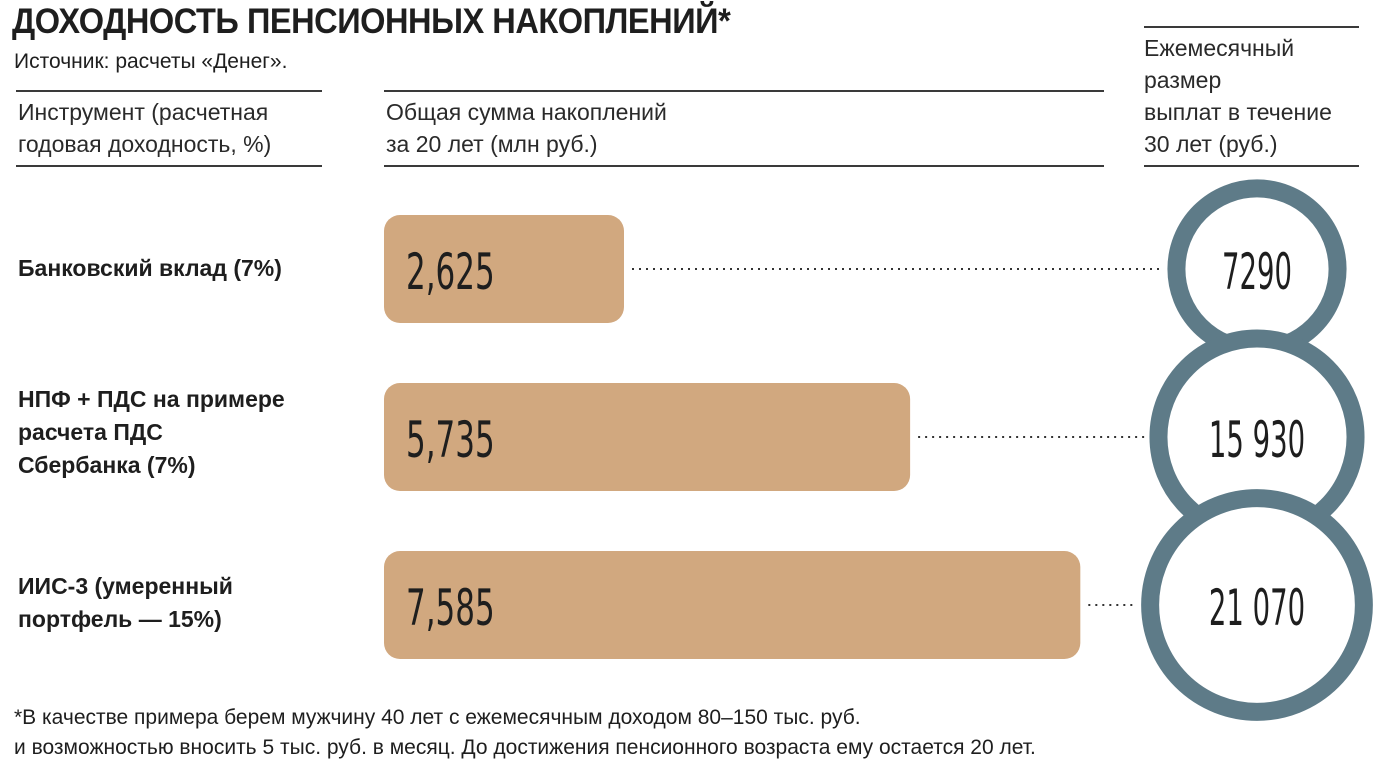 Image resolution: width=1381 pixels, height=770 pixels. What do you see at coordinates (1257, 608) in the screenshot?
I see `payout-value-label: 21 070` at bounding box center [1257, 608].